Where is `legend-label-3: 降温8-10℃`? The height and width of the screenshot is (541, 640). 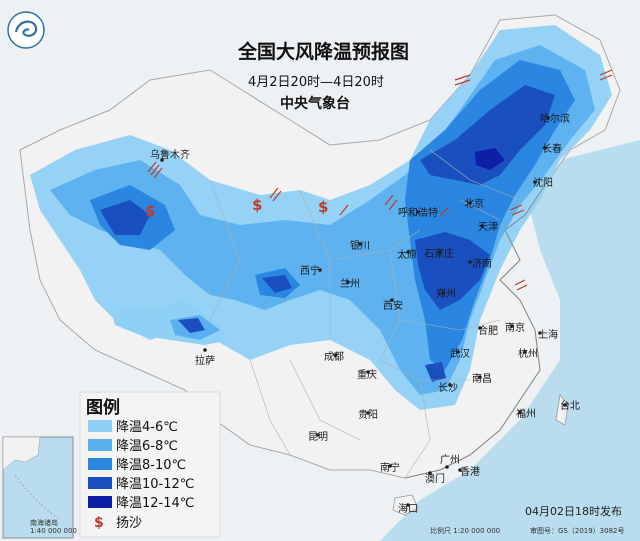
legend-label-3: 降温8-10℃ is located at coordinates (151, 465).